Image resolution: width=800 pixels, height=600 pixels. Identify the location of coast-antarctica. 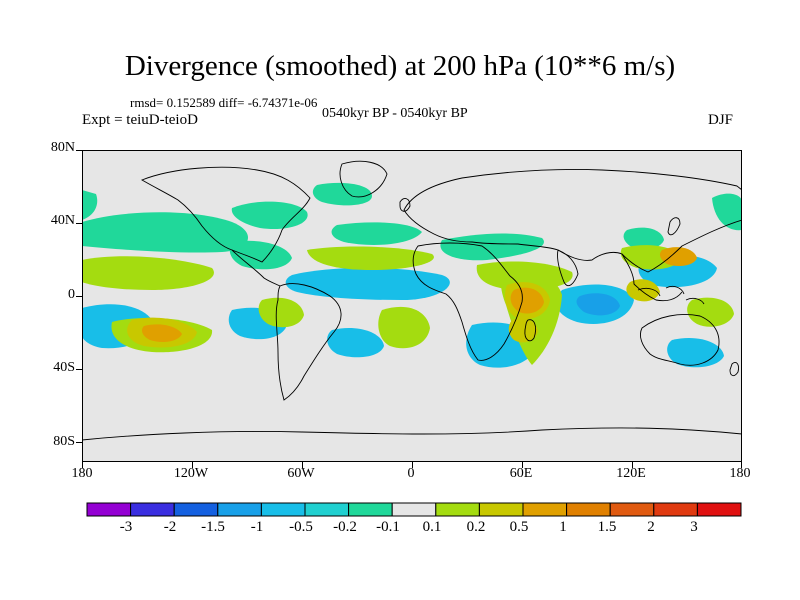
(412, 434).